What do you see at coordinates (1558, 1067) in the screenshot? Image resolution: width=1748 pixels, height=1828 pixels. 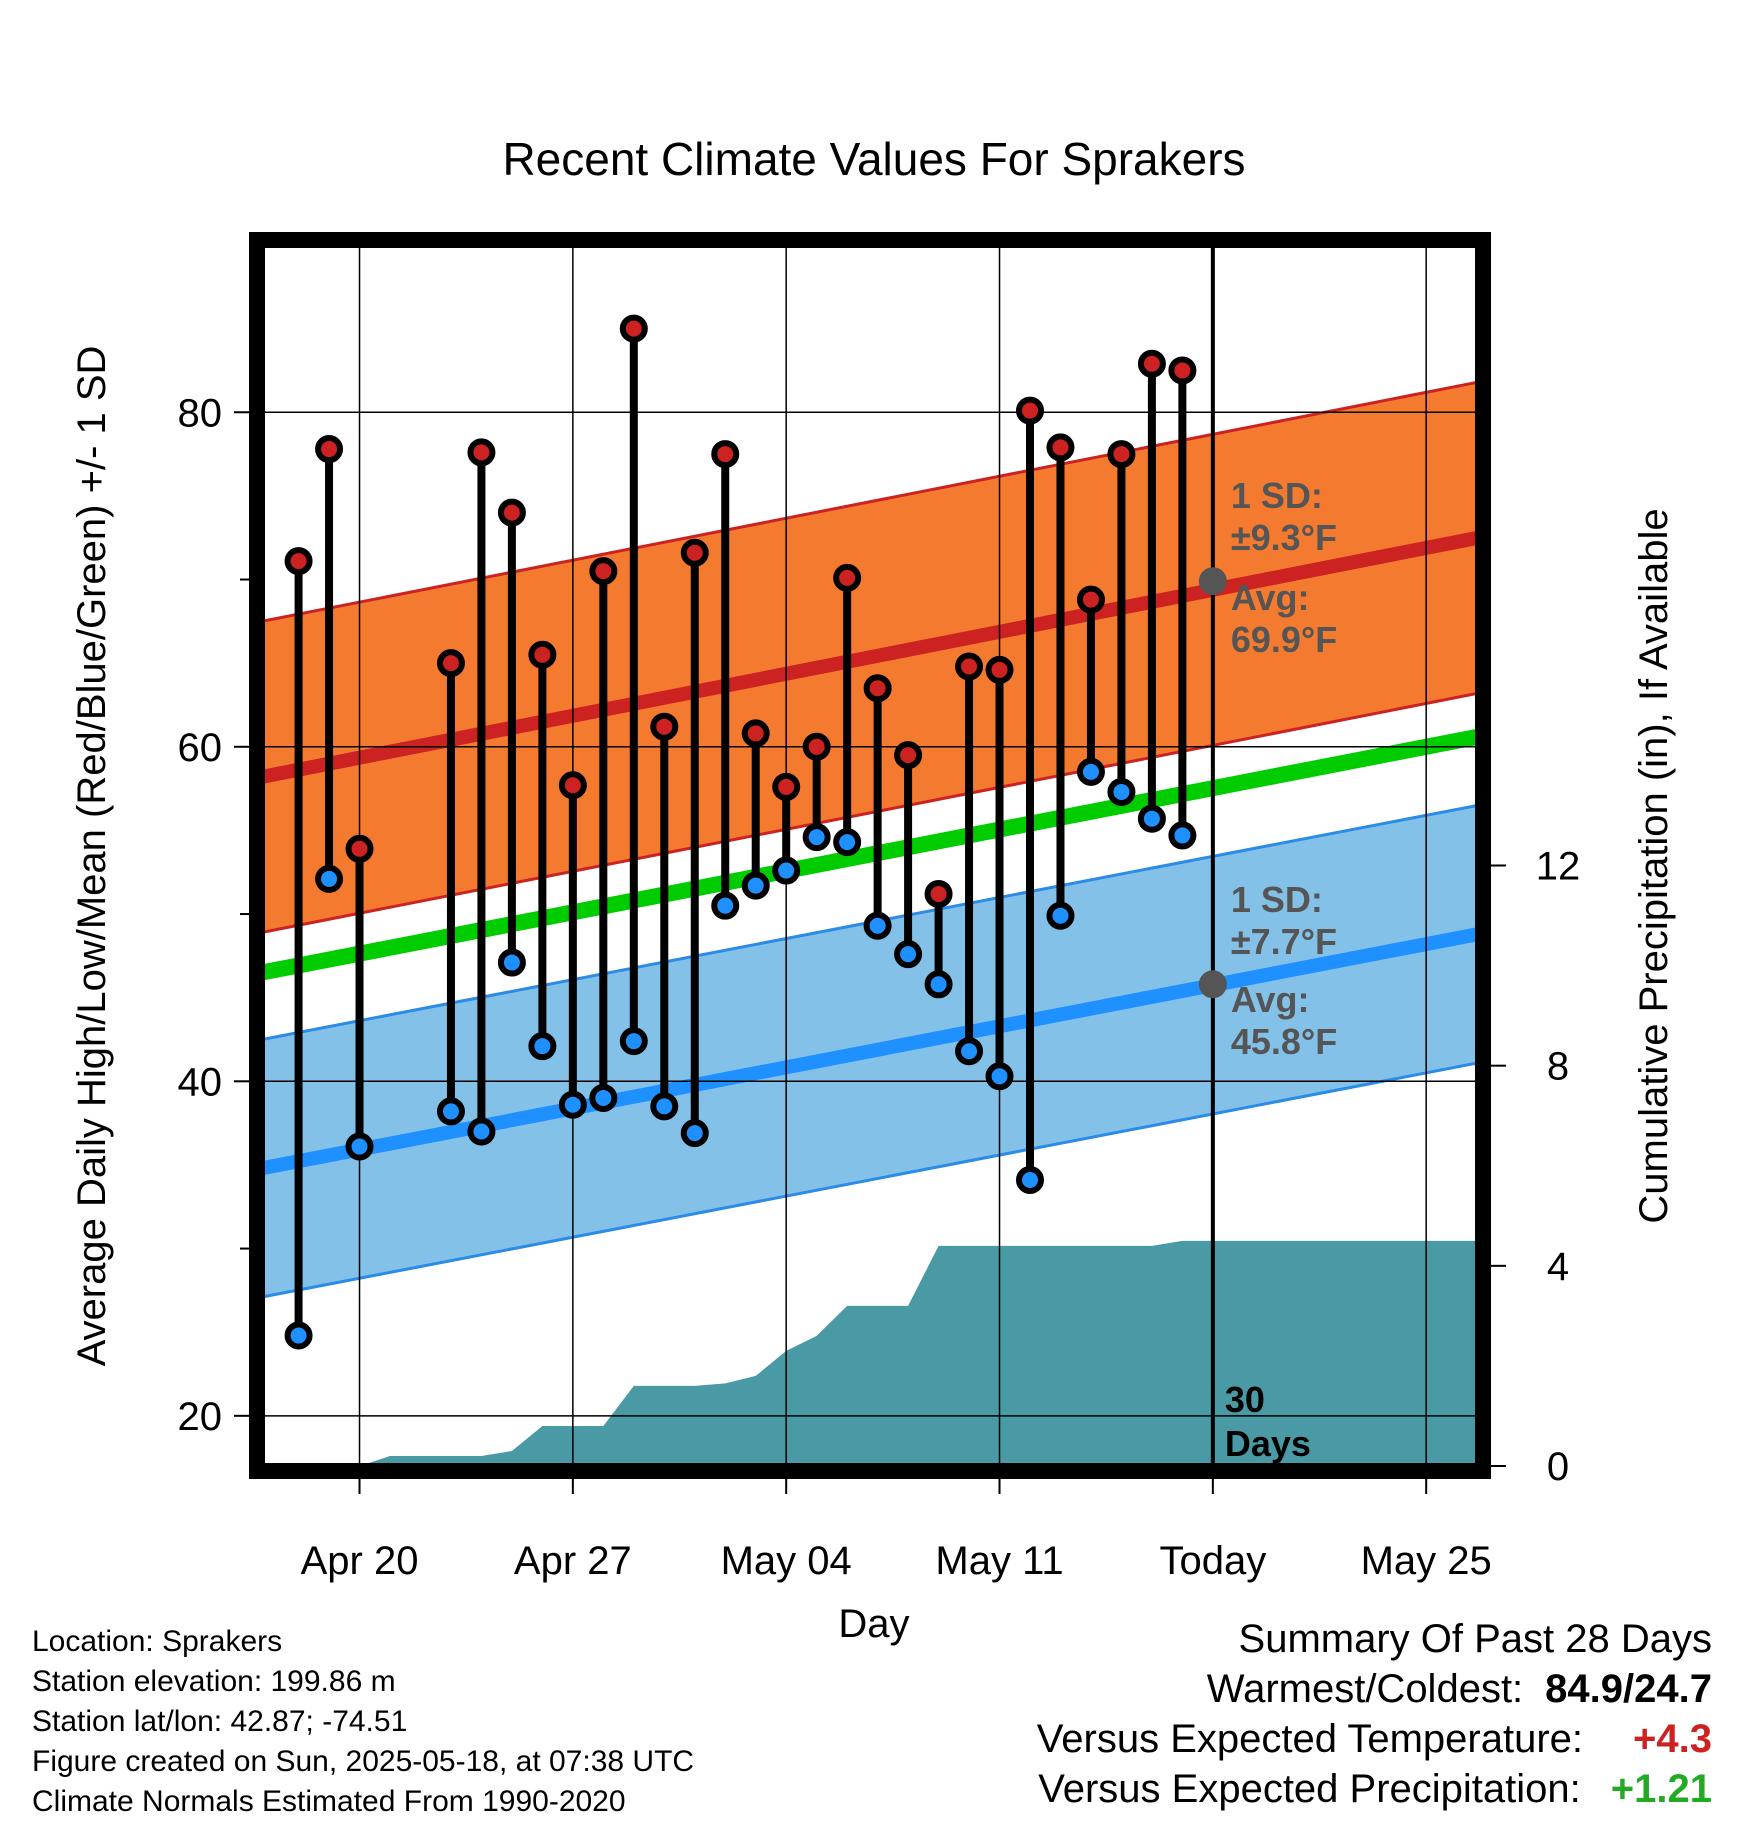 I see `right-axis-tick-label: 8` at bounding box center [1558, 1067].